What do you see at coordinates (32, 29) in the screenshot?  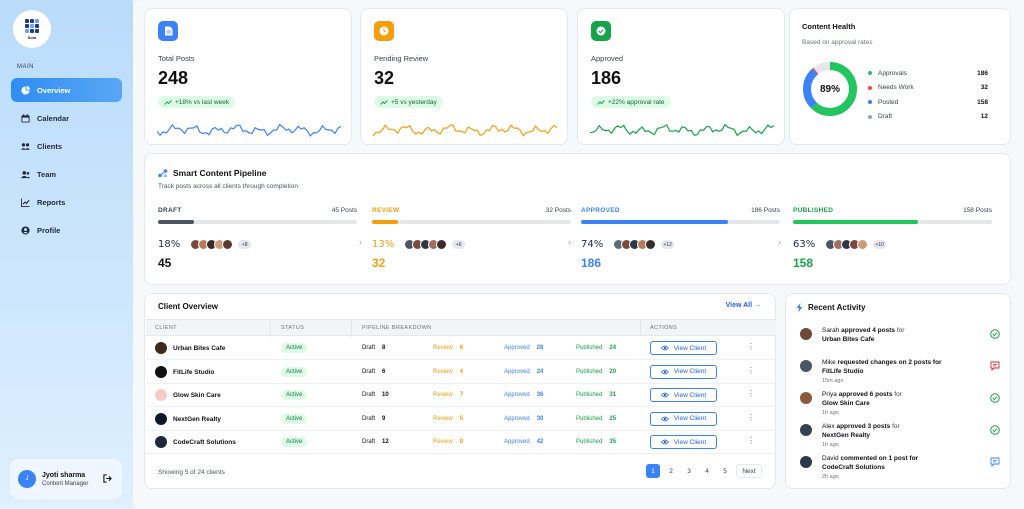 I see `logo: Solo` at bounding box center [32, 29].